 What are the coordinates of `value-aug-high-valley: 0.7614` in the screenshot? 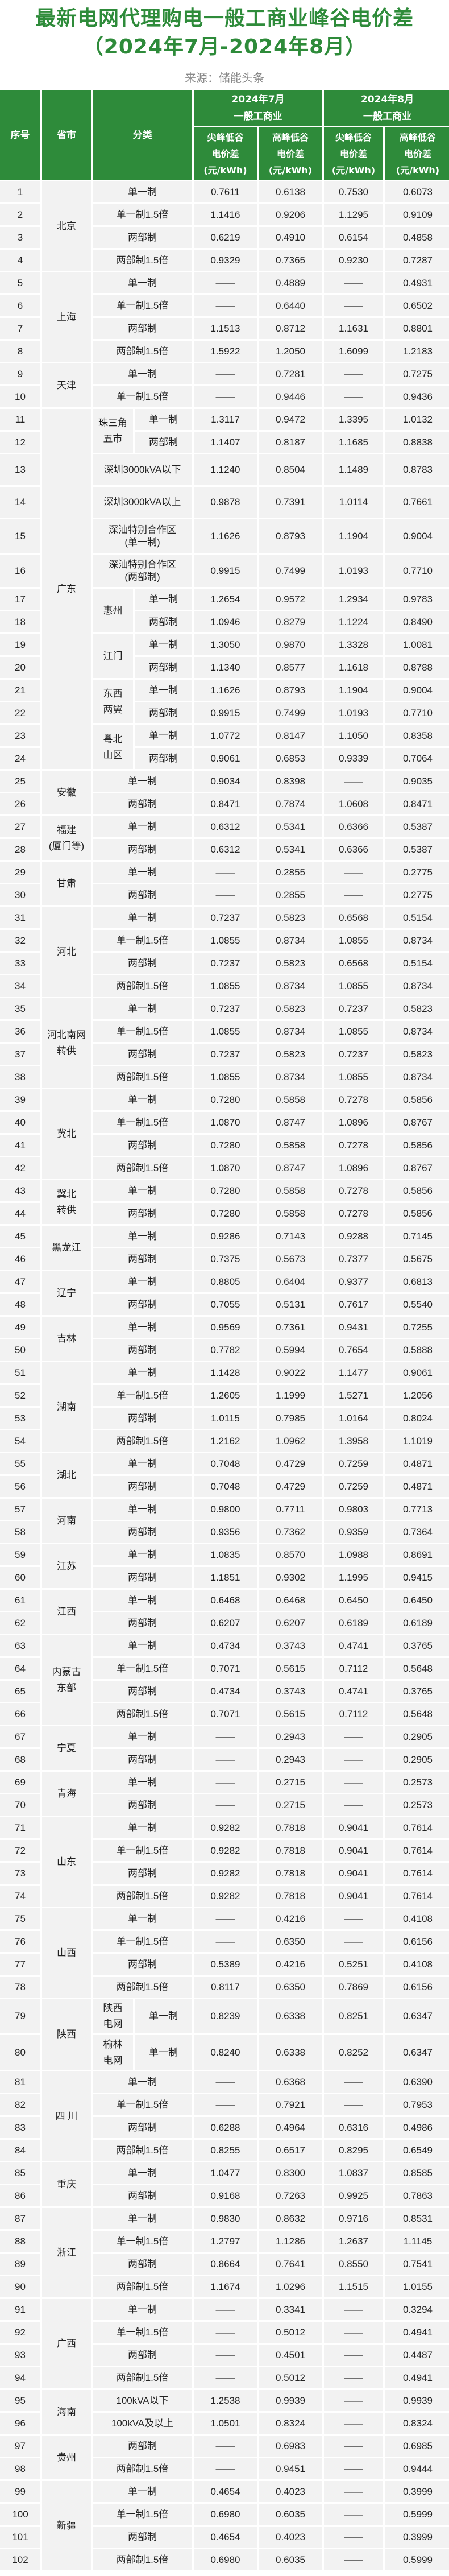 It's located at (417, 1897).